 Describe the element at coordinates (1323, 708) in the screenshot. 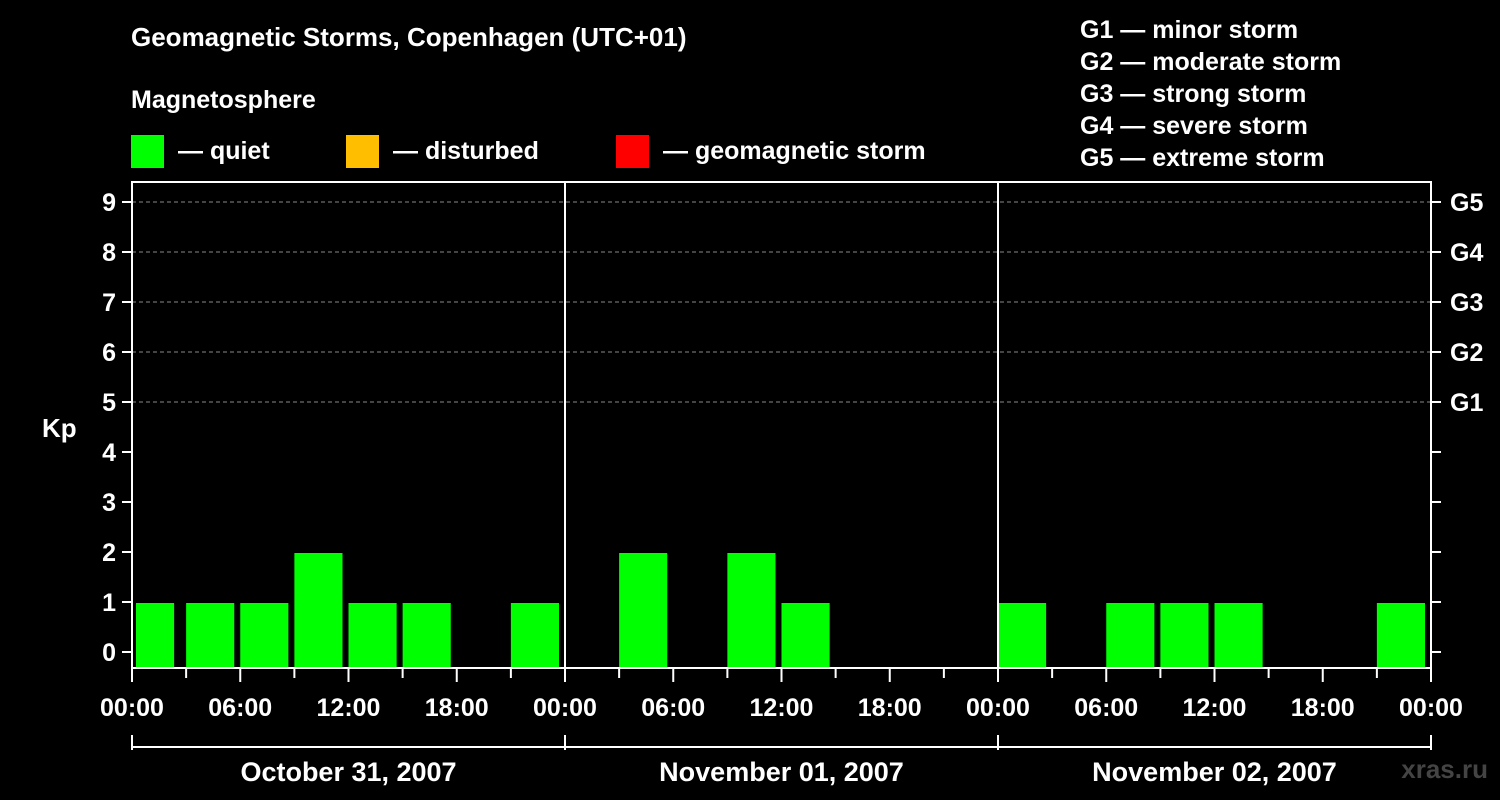

I see `x-tick-label-11: 18:00` at that location.